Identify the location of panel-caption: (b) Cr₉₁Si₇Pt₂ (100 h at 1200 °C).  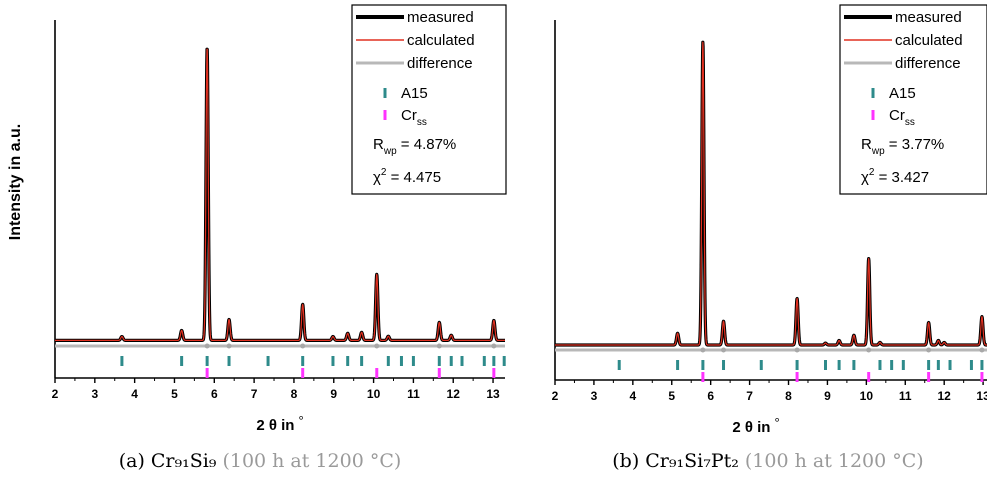
(767, 461).